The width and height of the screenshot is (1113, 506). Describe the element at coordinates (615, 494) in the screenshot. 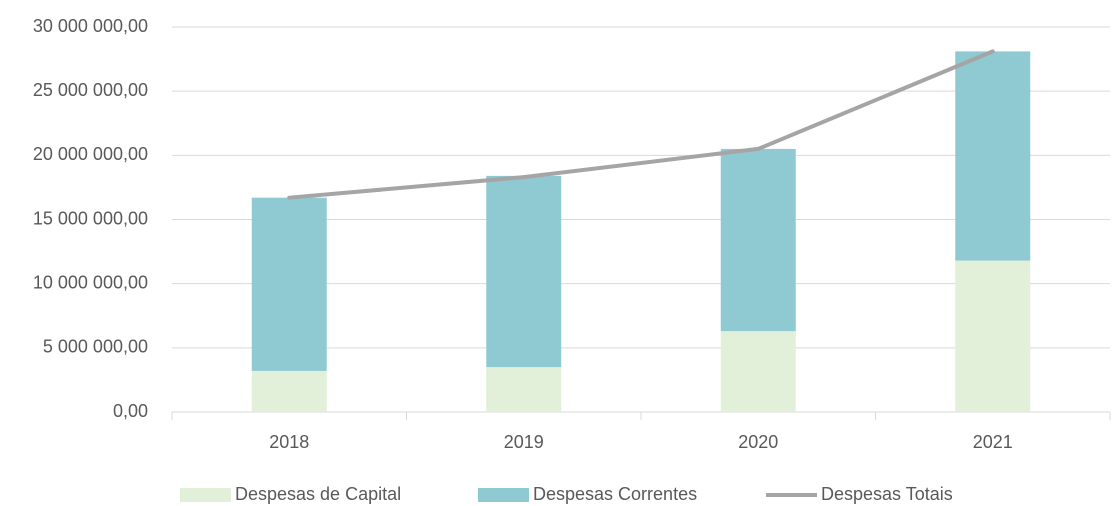

I see `legend-label: Despesas Correntes` at that location.